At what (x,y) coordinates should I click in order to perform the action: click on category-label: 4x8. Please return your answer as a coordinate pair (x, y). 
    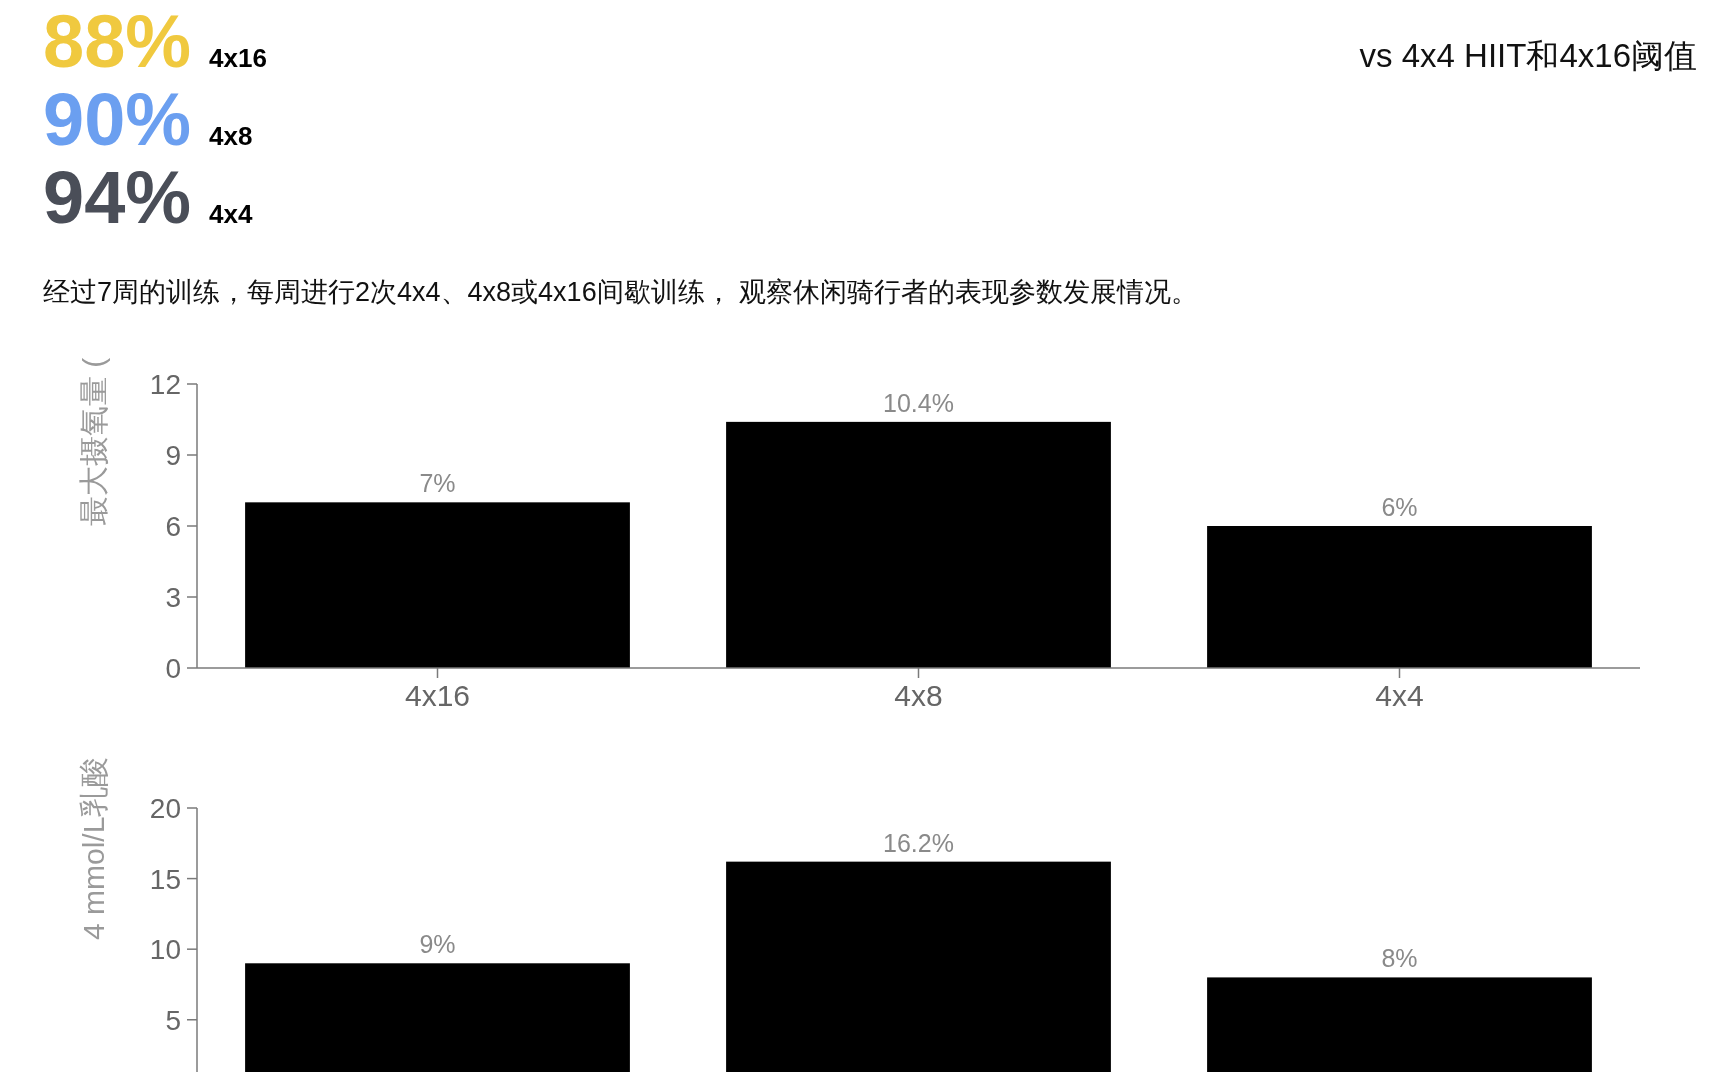
    Looking at the image, I should click on (231, 136).